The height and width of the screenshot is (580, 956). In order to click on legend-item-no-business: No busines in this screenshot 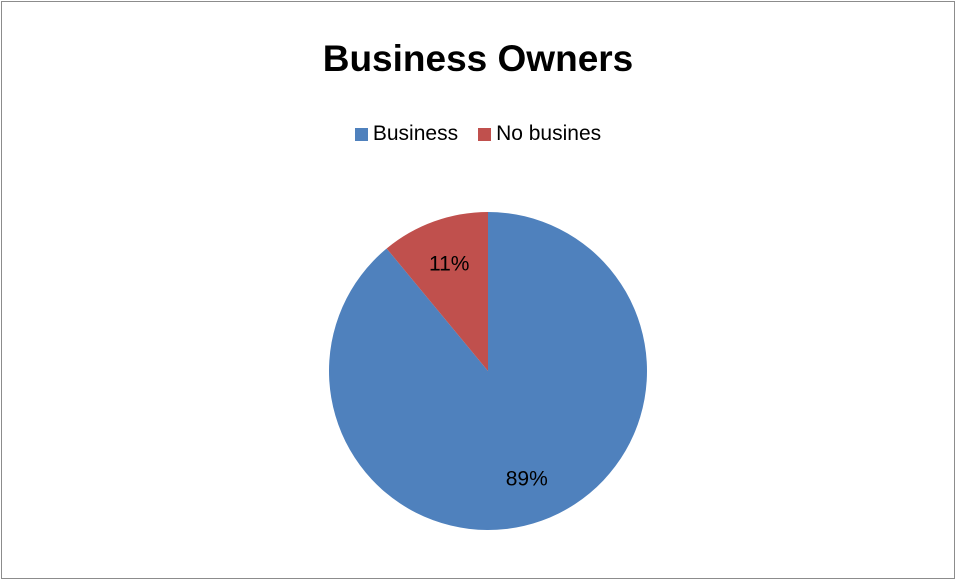, I will do `click(539, 134)`.